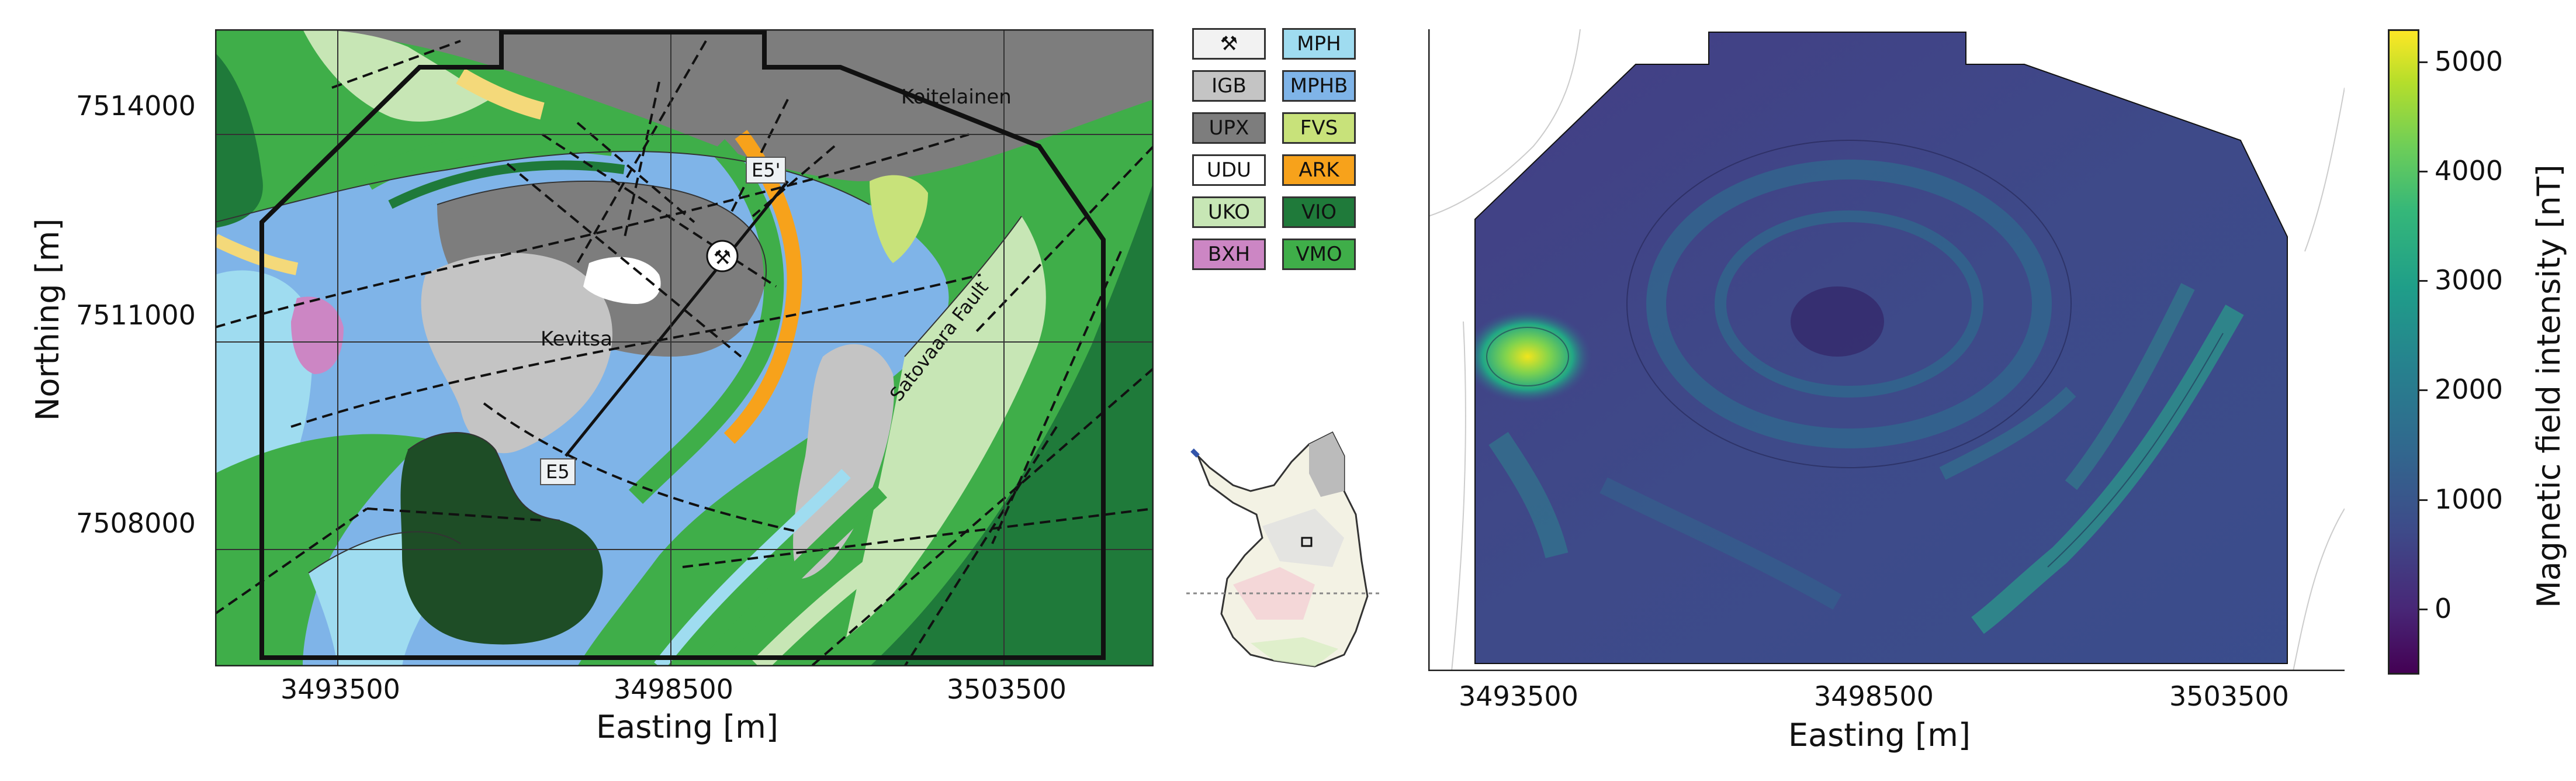 The height and width of the screenshot is (781, 2576). Describe the element at coordinates (766, 170) in the screenshot. I see `label-e5-prime: E5'` at that location.